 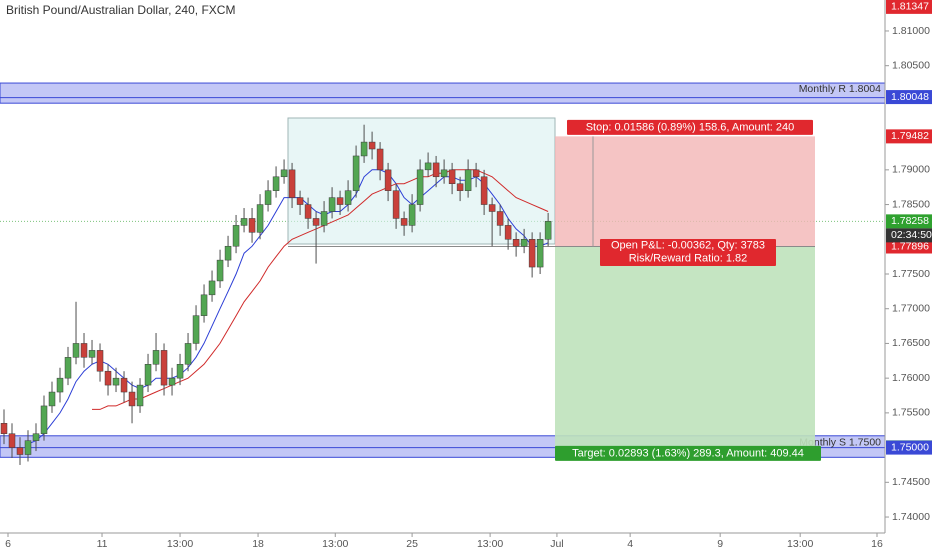 What do you see at coordinates (685, 191) in the screenshot?
I see `stop-zone` at bounding box center [685, 191].